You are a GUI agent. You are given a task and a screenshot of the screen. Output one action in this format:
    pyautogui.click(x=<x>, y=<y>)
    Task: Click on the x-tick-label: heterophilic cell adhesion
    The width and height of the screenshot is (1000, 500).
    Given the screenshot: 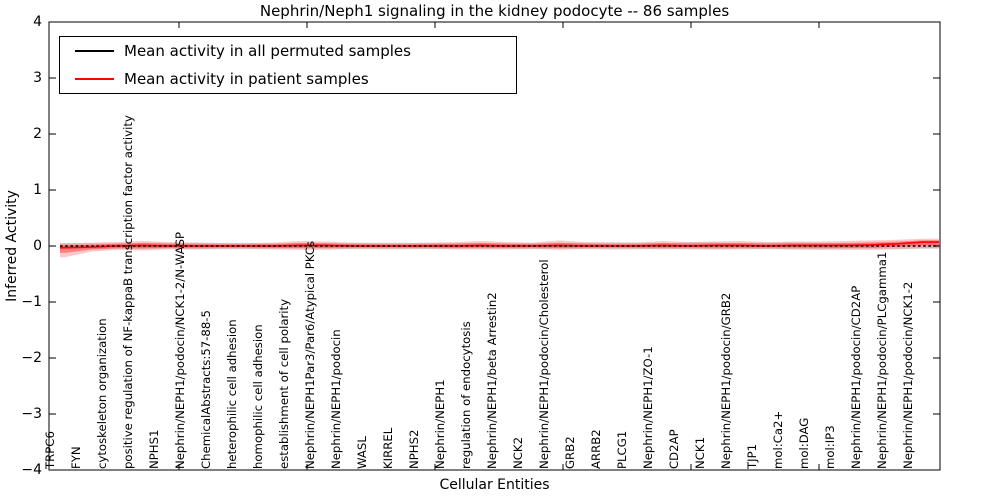 What is the action you would take?
    pyautogui.click(x=232, y=394)
    